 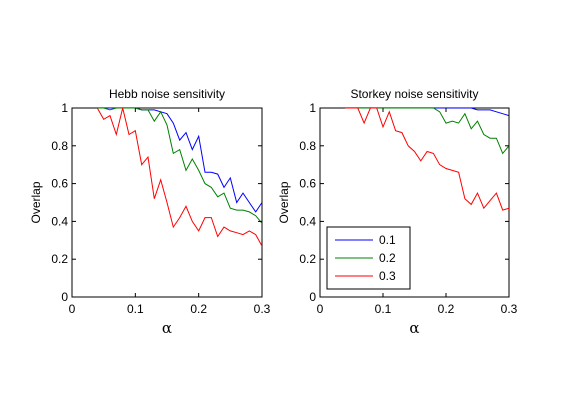 What do you see at coordinates (167, 94) in the screenshot?
I see `chart-title: Hebb noise sensitivity` at bounding box center [167, 94].